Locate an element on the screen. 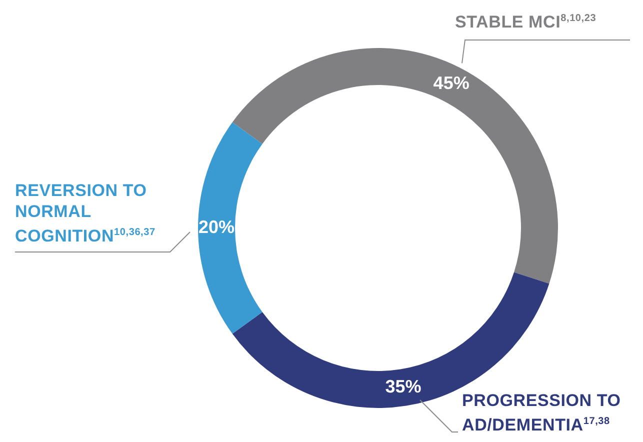 The width and height of the screenshot is (643, 442). data-label: 35% is located at coordinates (403, 386).